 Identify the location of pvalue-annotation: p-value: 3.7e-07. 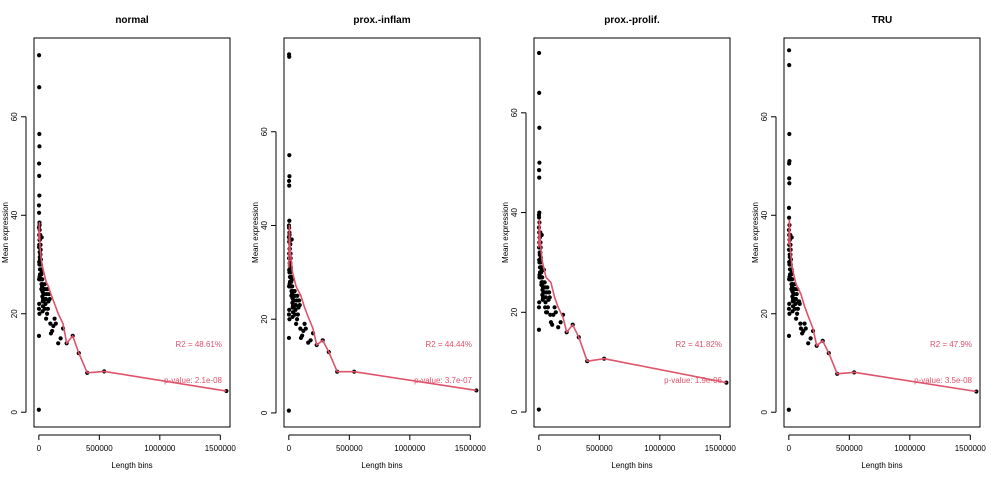
(443, 380).